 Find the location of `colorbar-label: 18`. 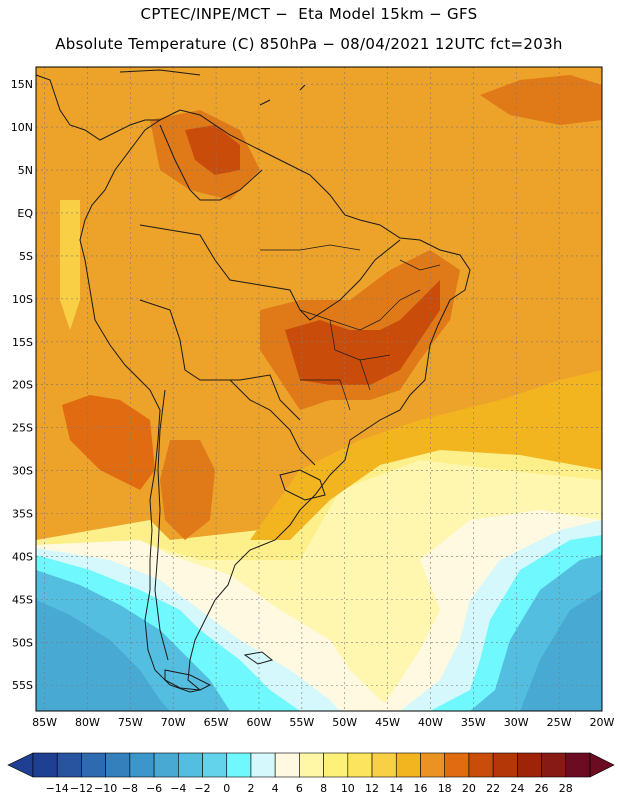

colorbar-label: 18 is located at coordinates (445, 788).